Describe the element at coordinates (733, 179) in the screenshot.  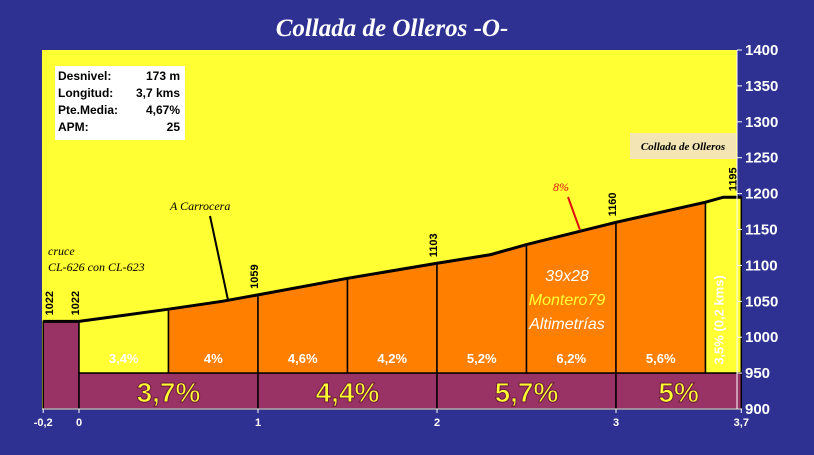
I see `elevation-label: 1195` at that location.